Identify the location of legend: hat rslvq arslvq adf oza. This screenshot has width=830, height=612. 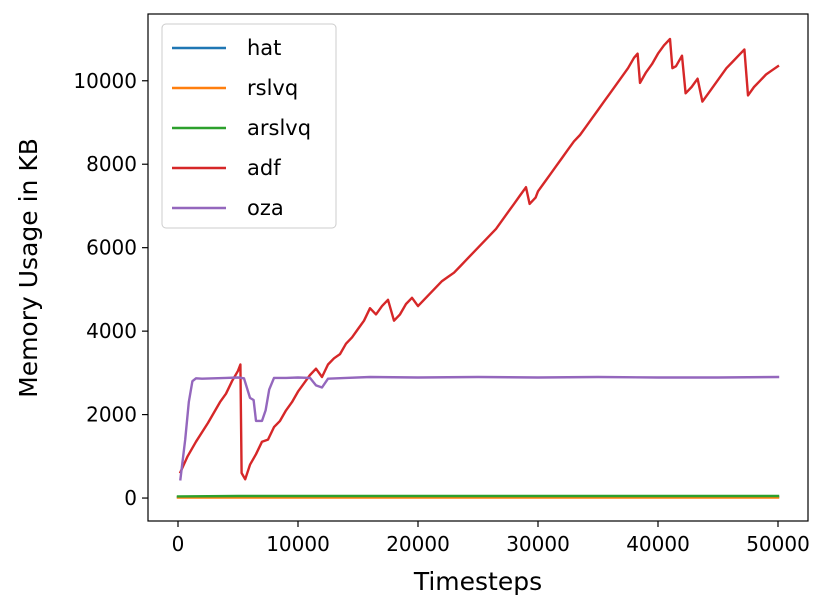
(249, 126).